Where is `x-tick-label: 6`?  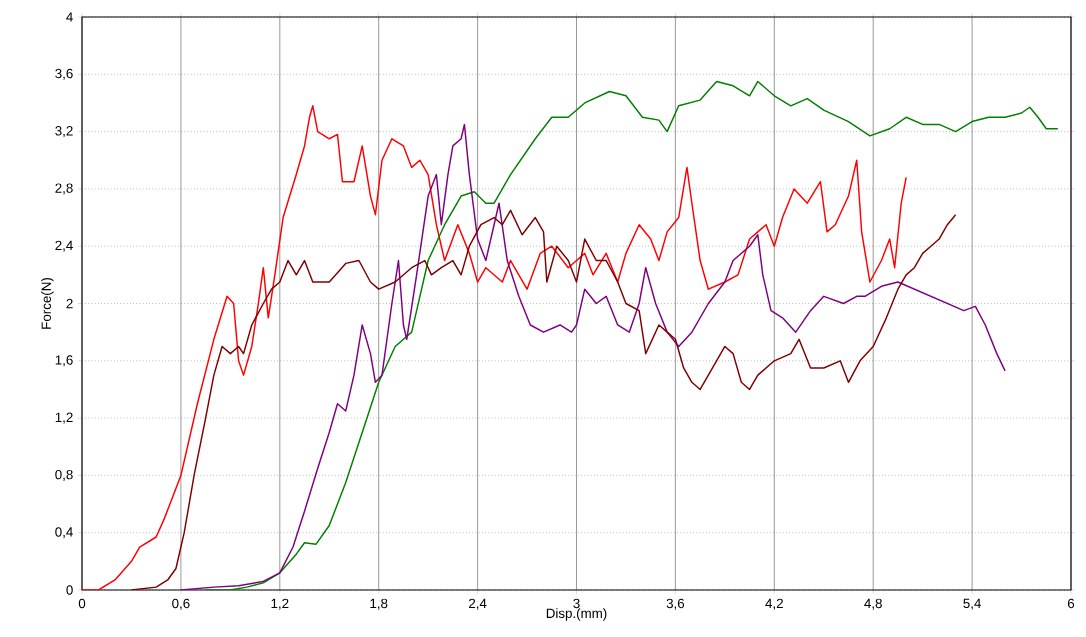 x-tick-label: 6 is located at coordinates (1071, 603).